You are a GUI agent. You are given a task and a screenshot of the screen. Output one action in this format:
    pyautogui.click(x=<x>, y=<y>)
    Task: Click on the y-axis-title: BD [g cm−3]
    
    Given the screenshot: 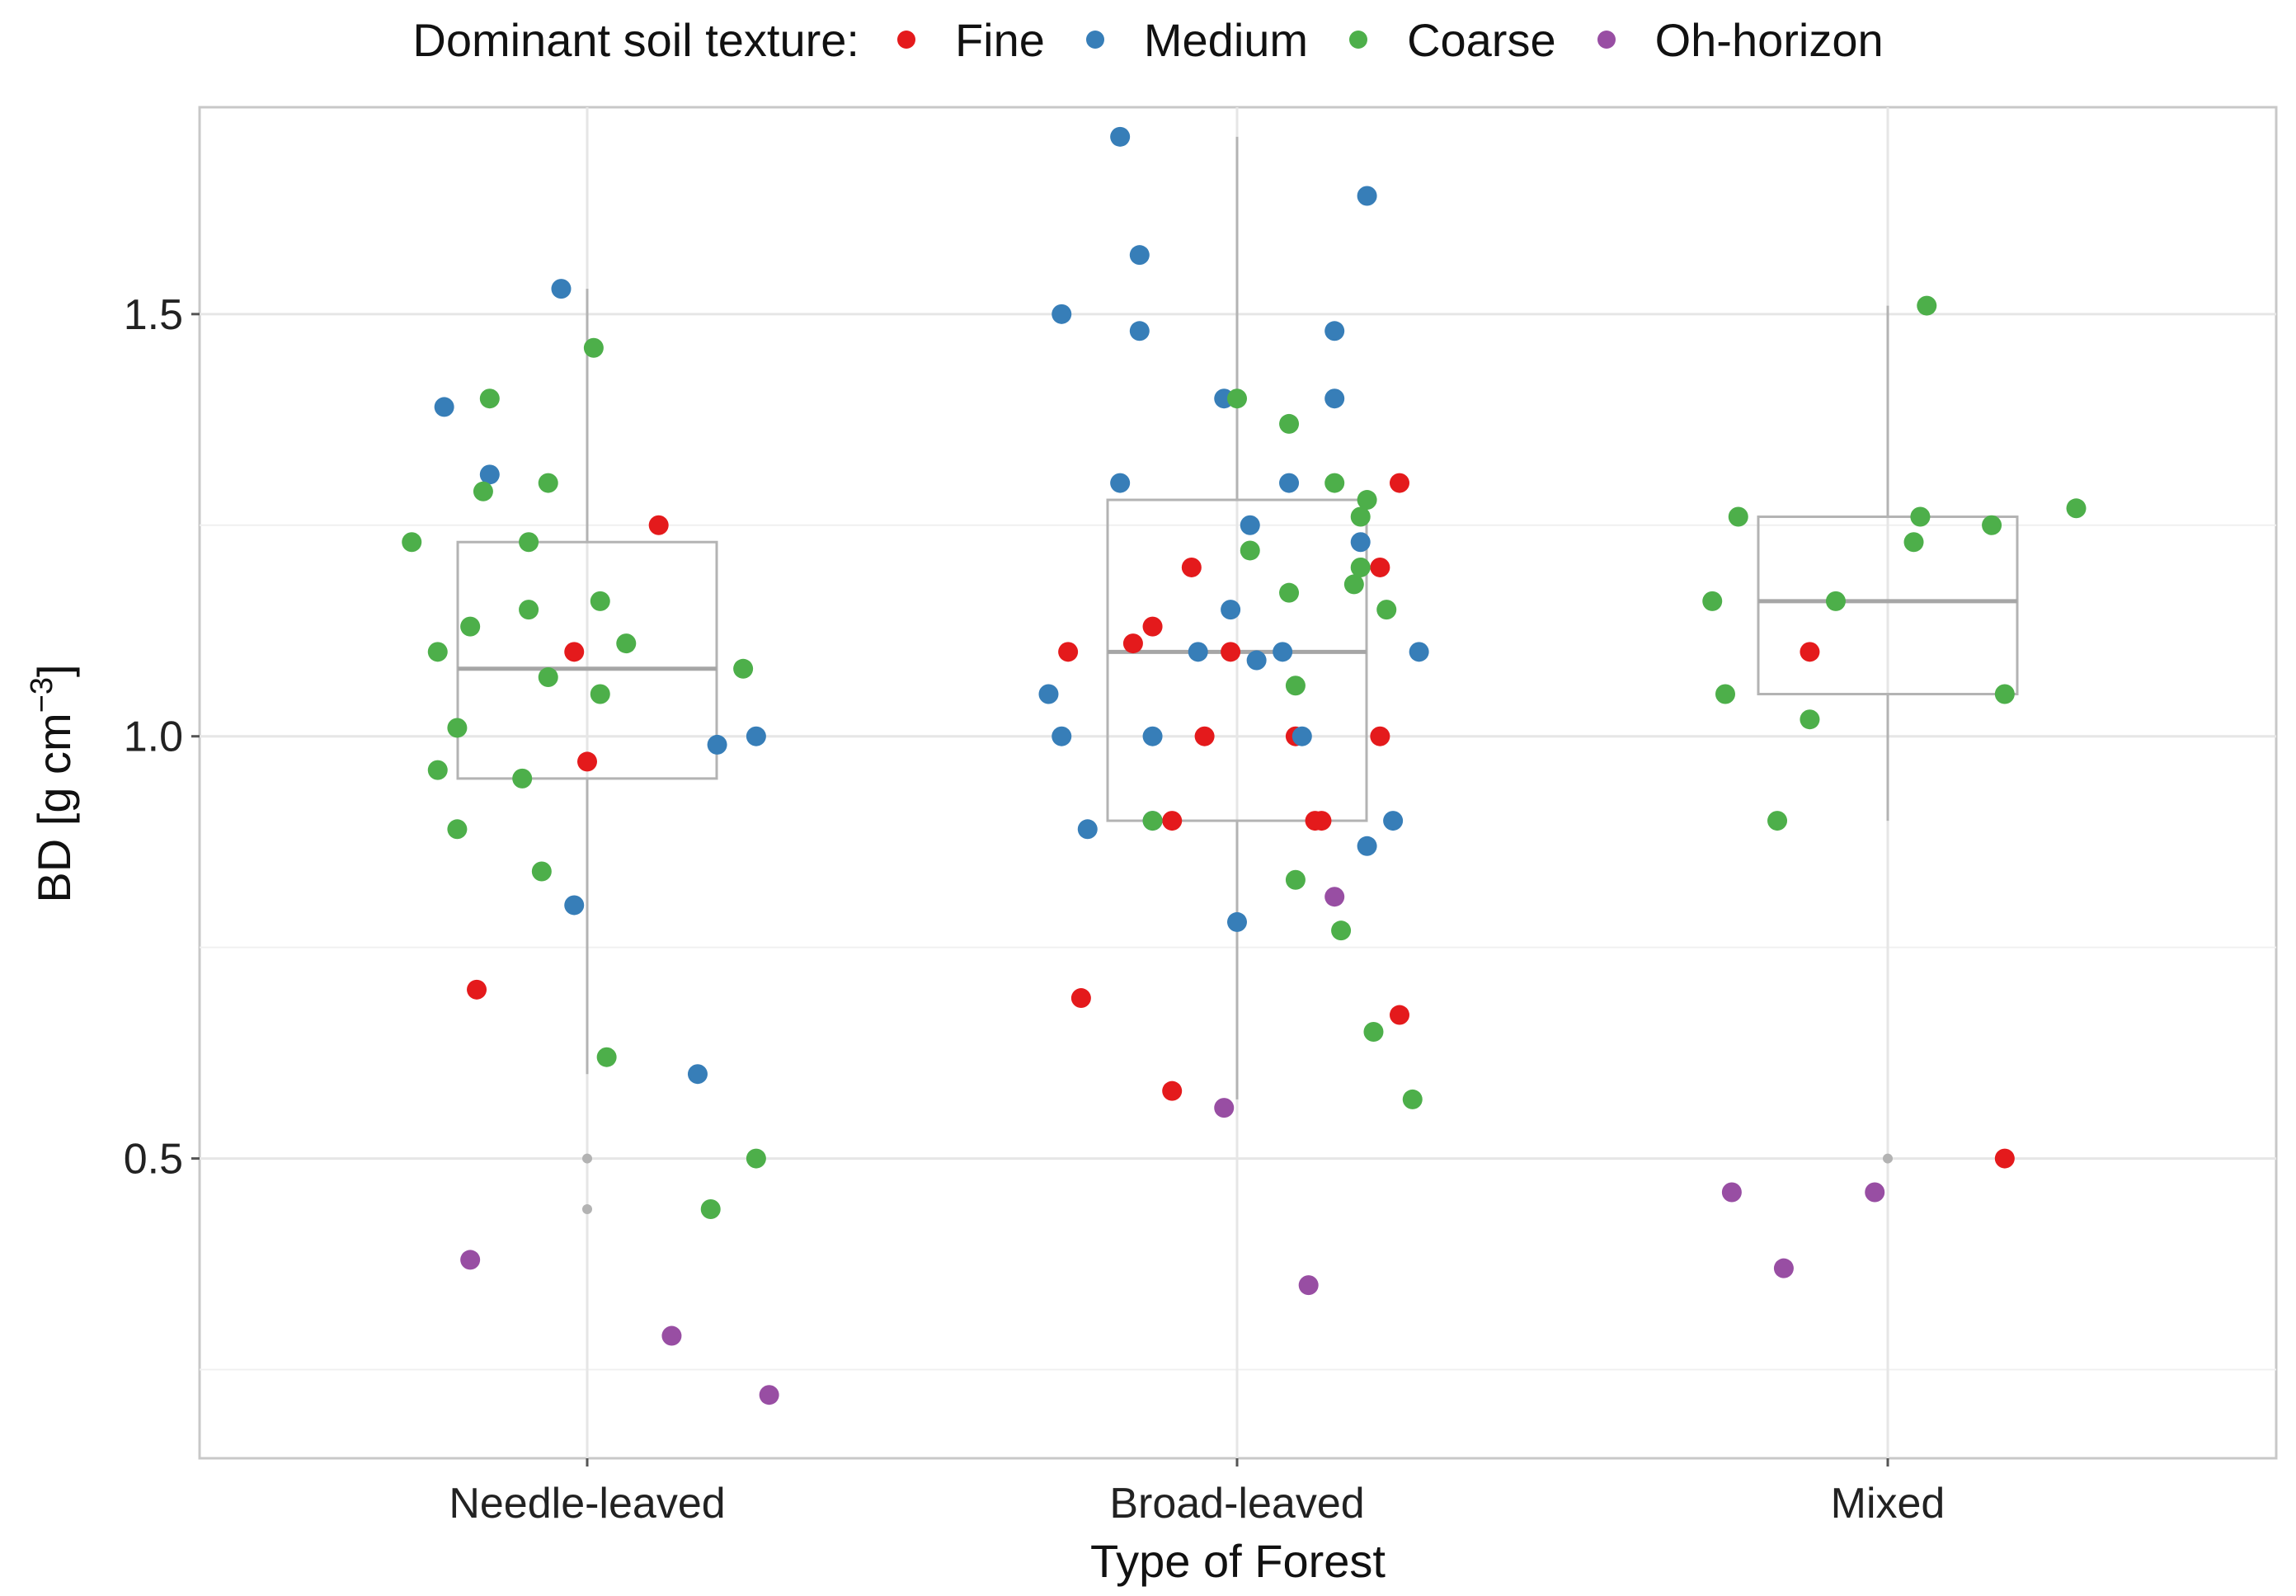 What is the action you would take?
    pyautogui.click(x=52, y=783)
    